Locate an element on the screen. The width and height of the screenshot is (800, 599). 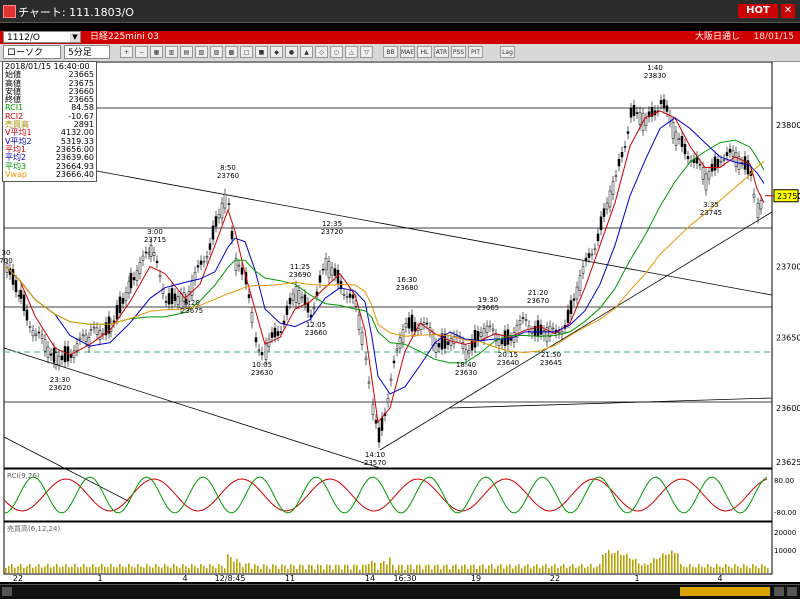
tool-icon: ■ is located at coordinates (261, 52).